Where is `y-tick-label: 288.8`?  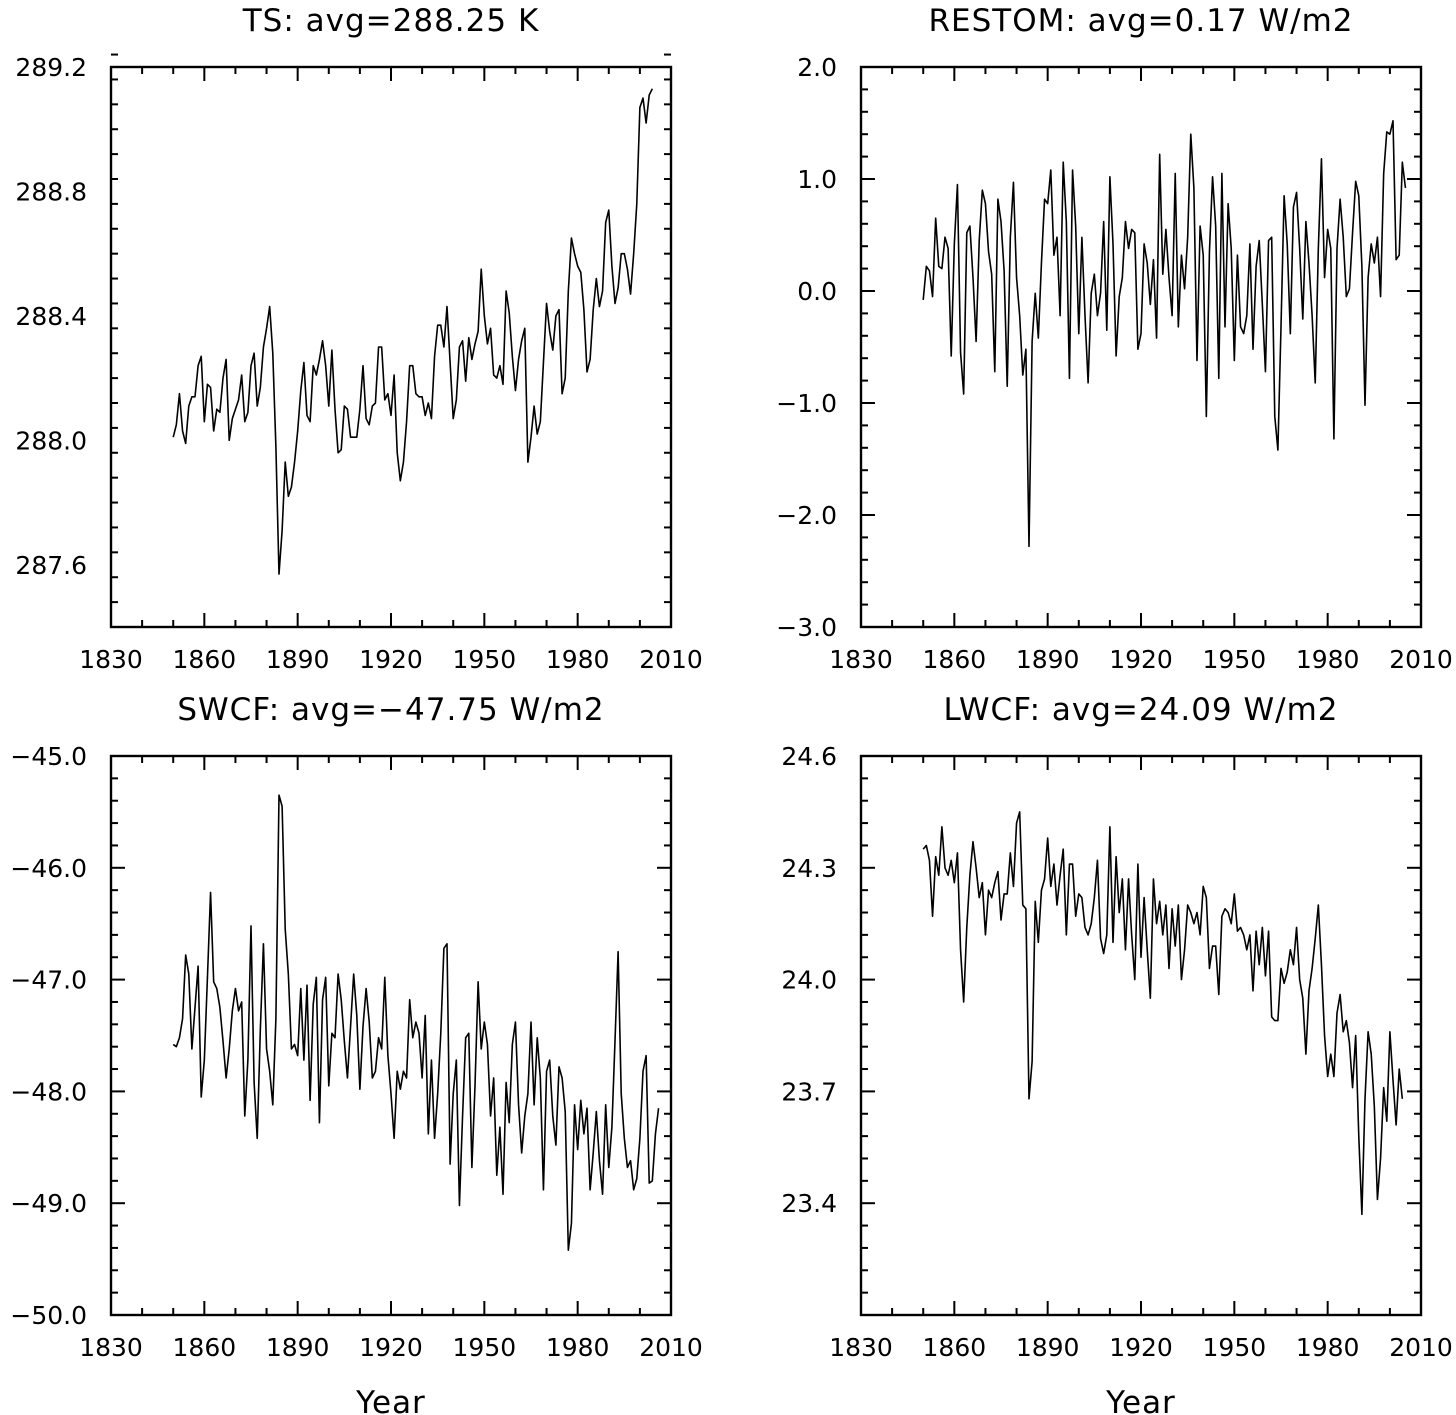
y-tick-label: 288.8 is located at coordinates (51, 191).